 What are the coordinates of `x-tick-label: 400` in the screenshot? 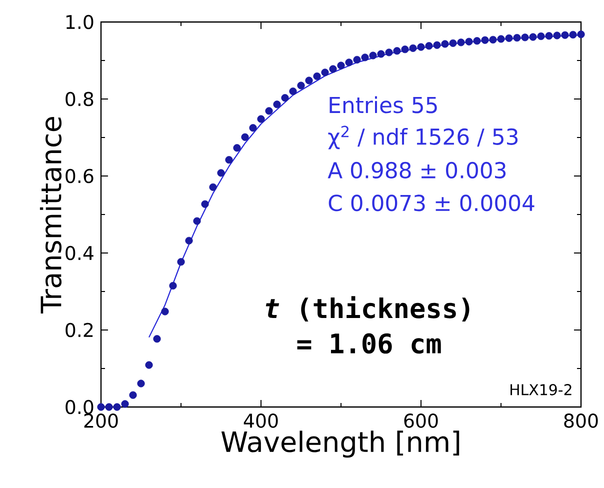 It's located at (261, 421).